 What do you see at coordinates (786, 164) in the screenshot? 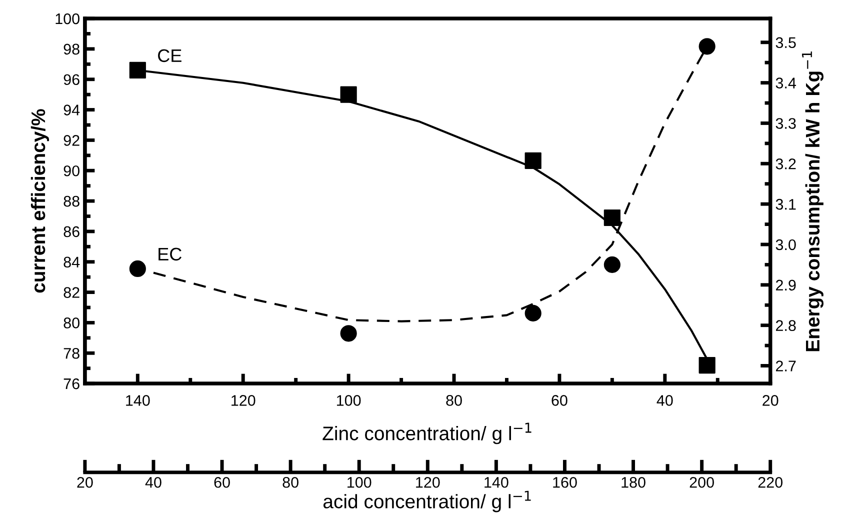
I see `y2-tick-label: 3.2` at bounding box center [786, 164].